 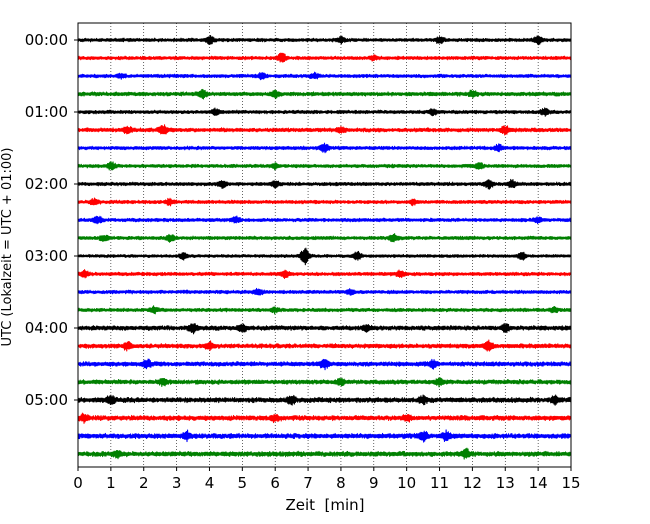 What do you see at coordinates (324, 505) in the screenshot?
I see `x-axis-label: Zeit [min]` at bounding box center [324, 505].